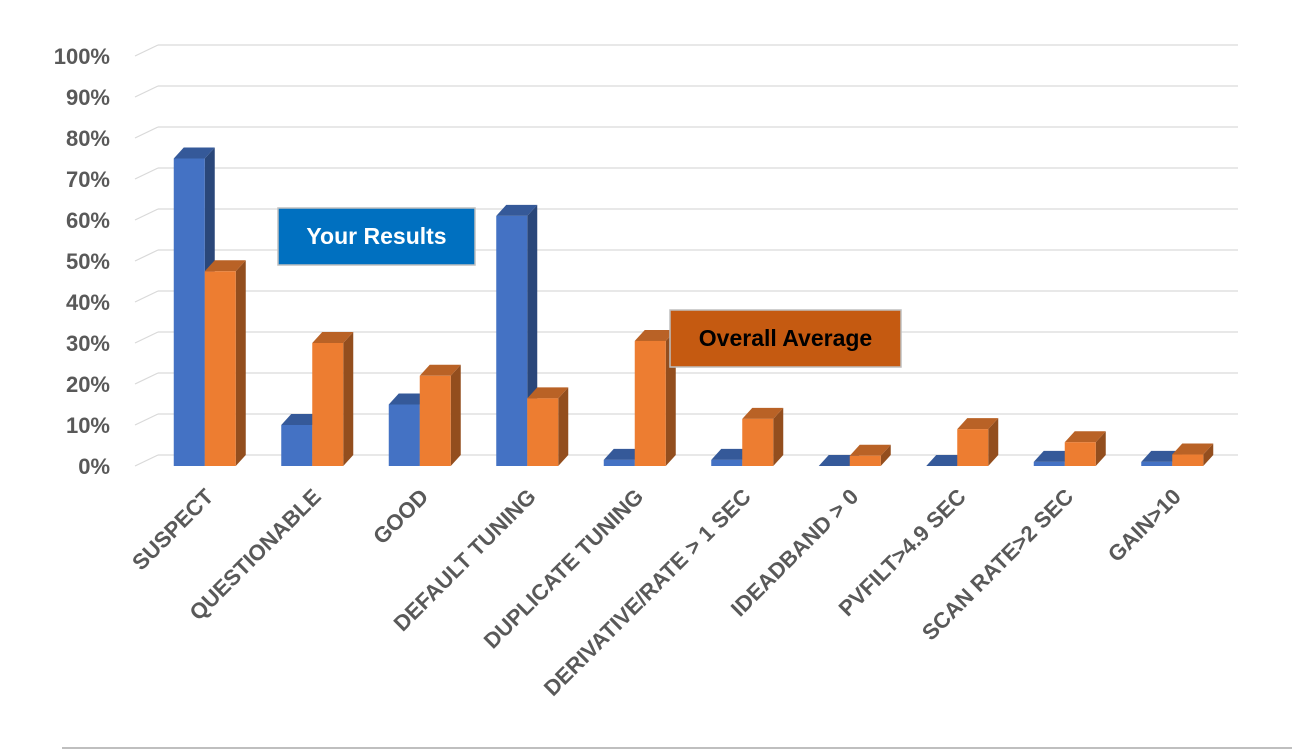 The image size is (1292, 751). I want to click on y-tick-label: 80%, so click(88, 138).